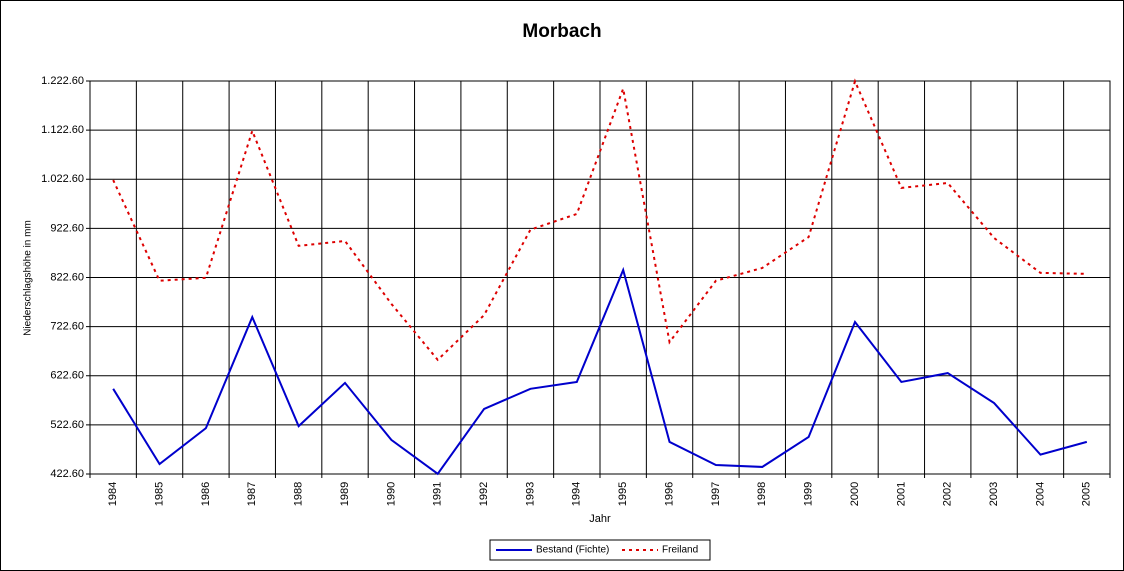 The image size is (1124, 571). I want to click on legend-label: Bestand (Fichte), so click(572, 550).